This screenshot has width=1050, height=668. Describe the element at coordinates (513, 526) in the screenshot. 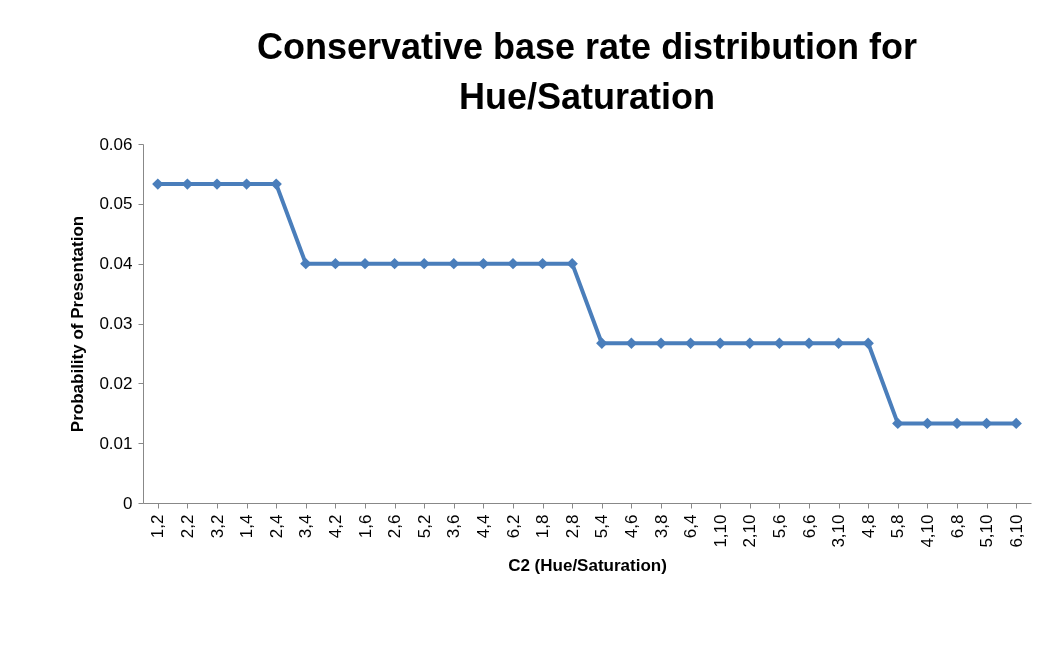

I see `x-tick-label: 6,2` at that location.